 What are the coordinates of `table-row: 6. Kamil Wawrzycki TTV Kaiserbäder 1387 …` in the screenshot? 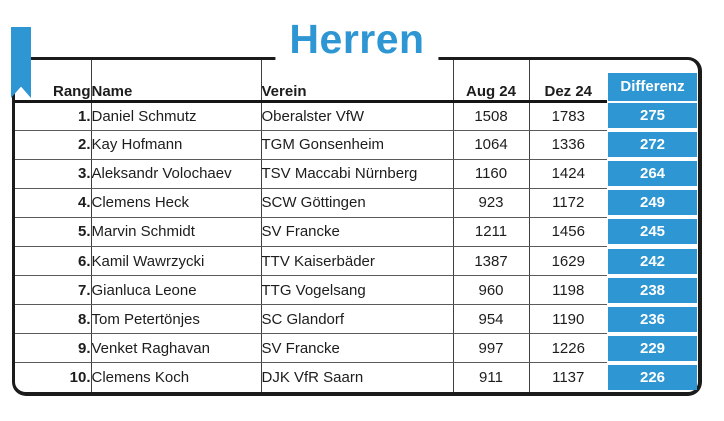 It's located at (356, 261).